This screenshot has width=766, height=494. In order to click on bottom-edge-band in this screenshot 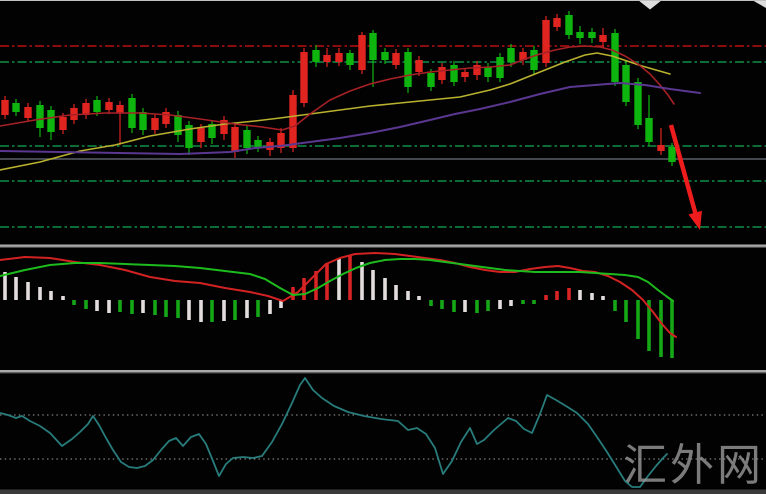, I will do `click(383, 491)`.